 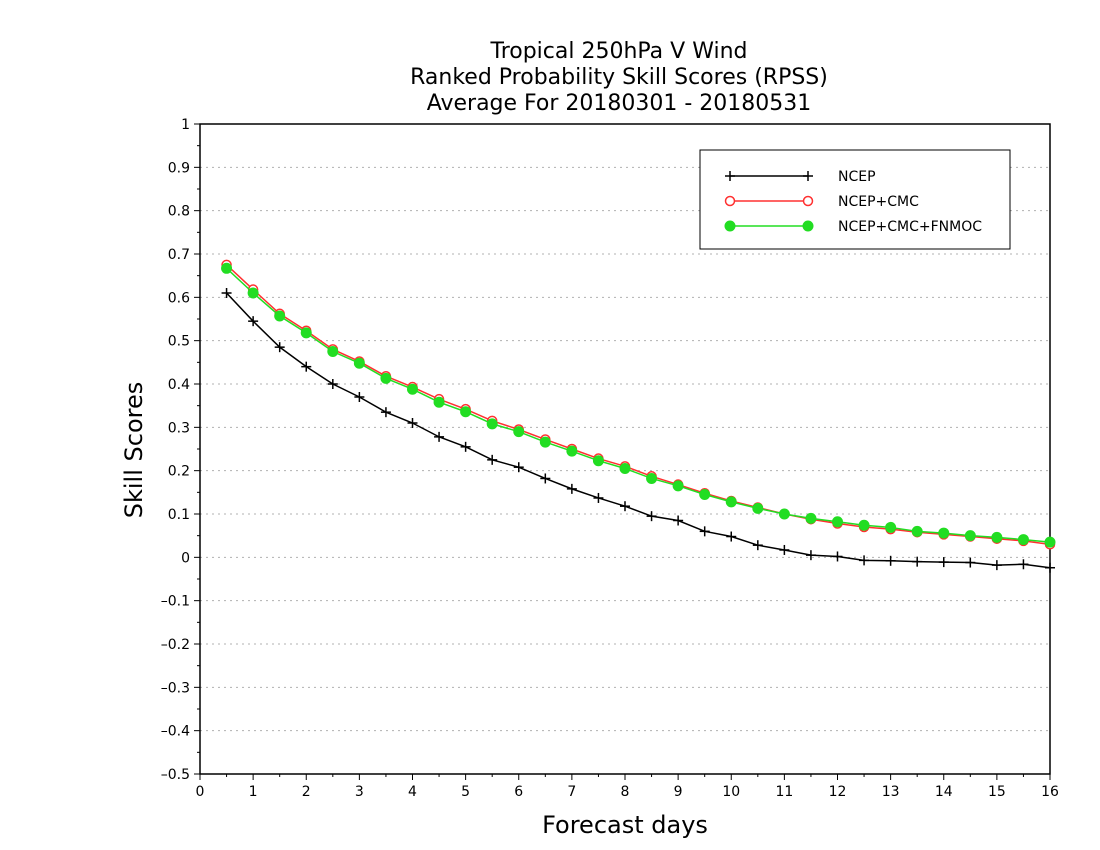 I want to click on chart-title-line-2: Ranked Probability Skill Scores (RPSS), so click(x=619, y=77).